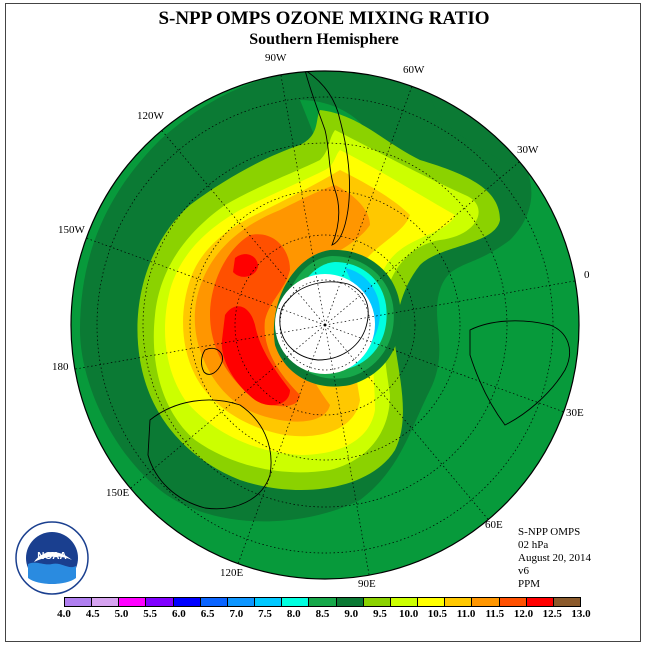 The height and width of the screenshot is (648, 648). Describe the element at coordinates (276, 58) in the screenshot. I see `lon-label-90w: 90W` at that location.